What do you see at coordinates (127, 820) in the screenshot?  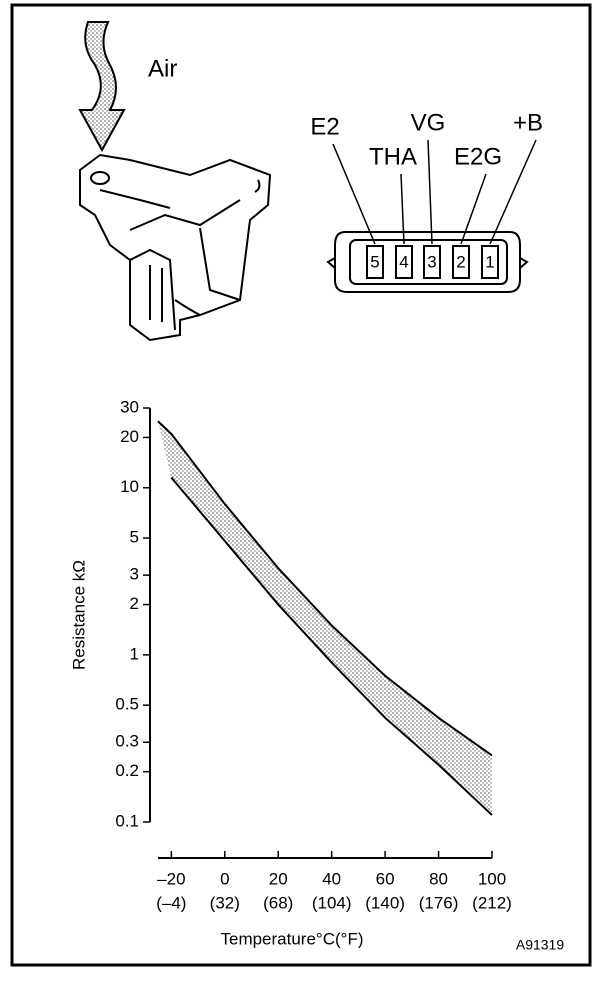 I see `y-tick-label: 0.1` at bounding box center [127, 820].